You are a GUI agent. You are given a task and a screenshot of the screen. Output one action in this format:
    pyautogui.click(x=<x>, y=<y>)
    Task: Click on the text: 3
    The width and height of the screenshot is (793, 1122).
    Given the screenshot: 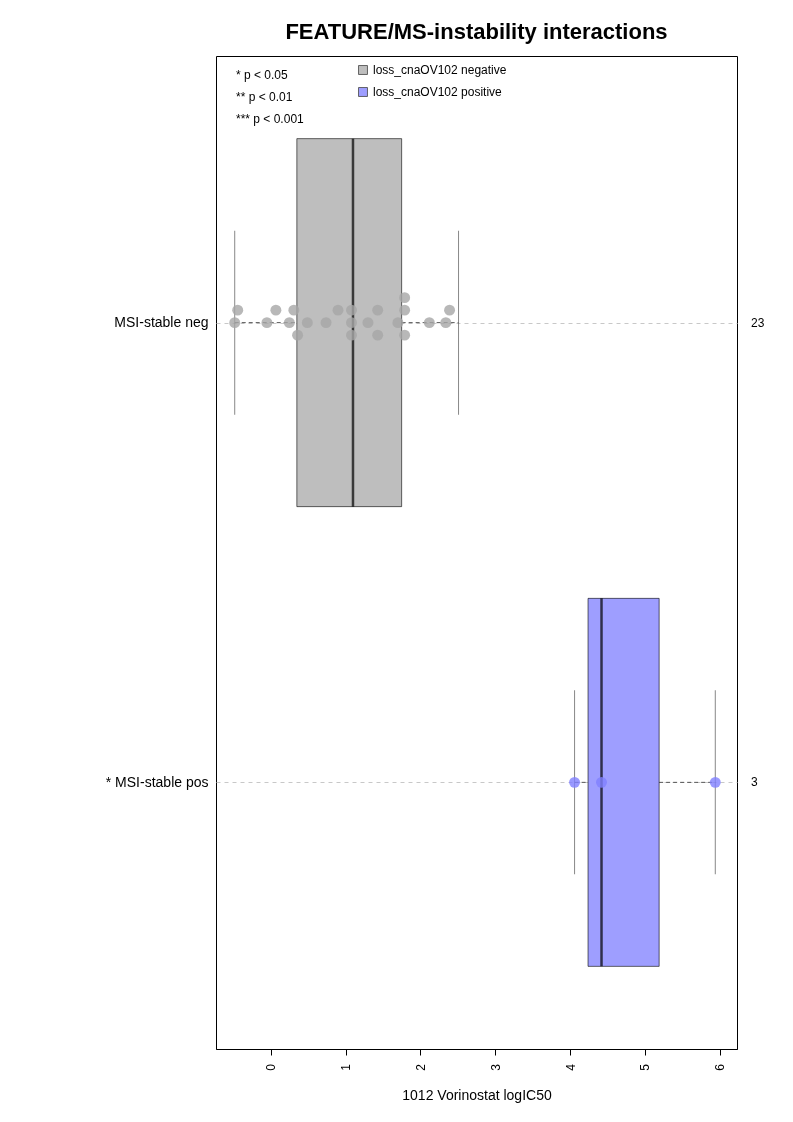 What is the action you would take?
    pyautogui.click(x=754, y=782)
    